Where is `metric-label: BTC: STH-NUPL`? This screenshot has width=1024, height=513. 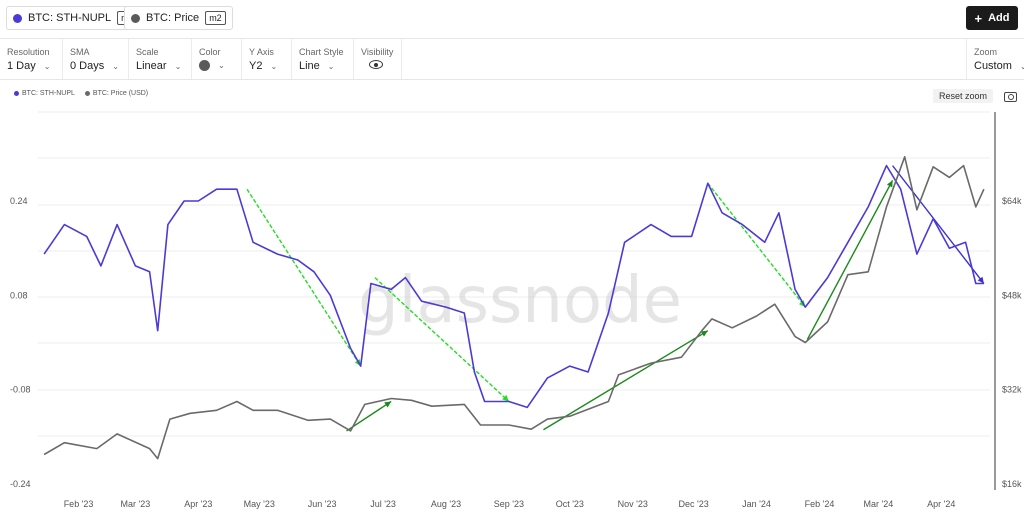 metric-label: BTC: STH-NUPL is located at coordinates (70, 18).